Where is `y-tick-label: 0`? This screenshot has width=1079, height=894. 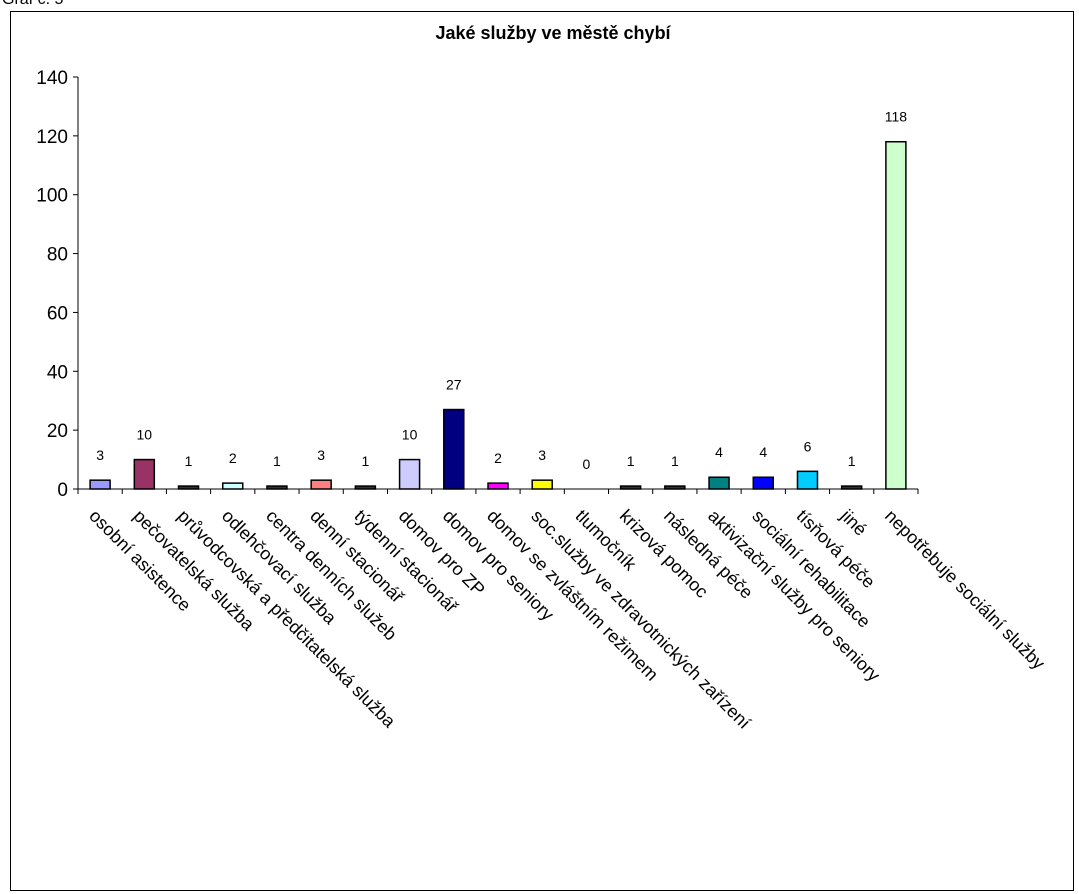
y-tick-label: 0 is located at coordinates (62, 490).